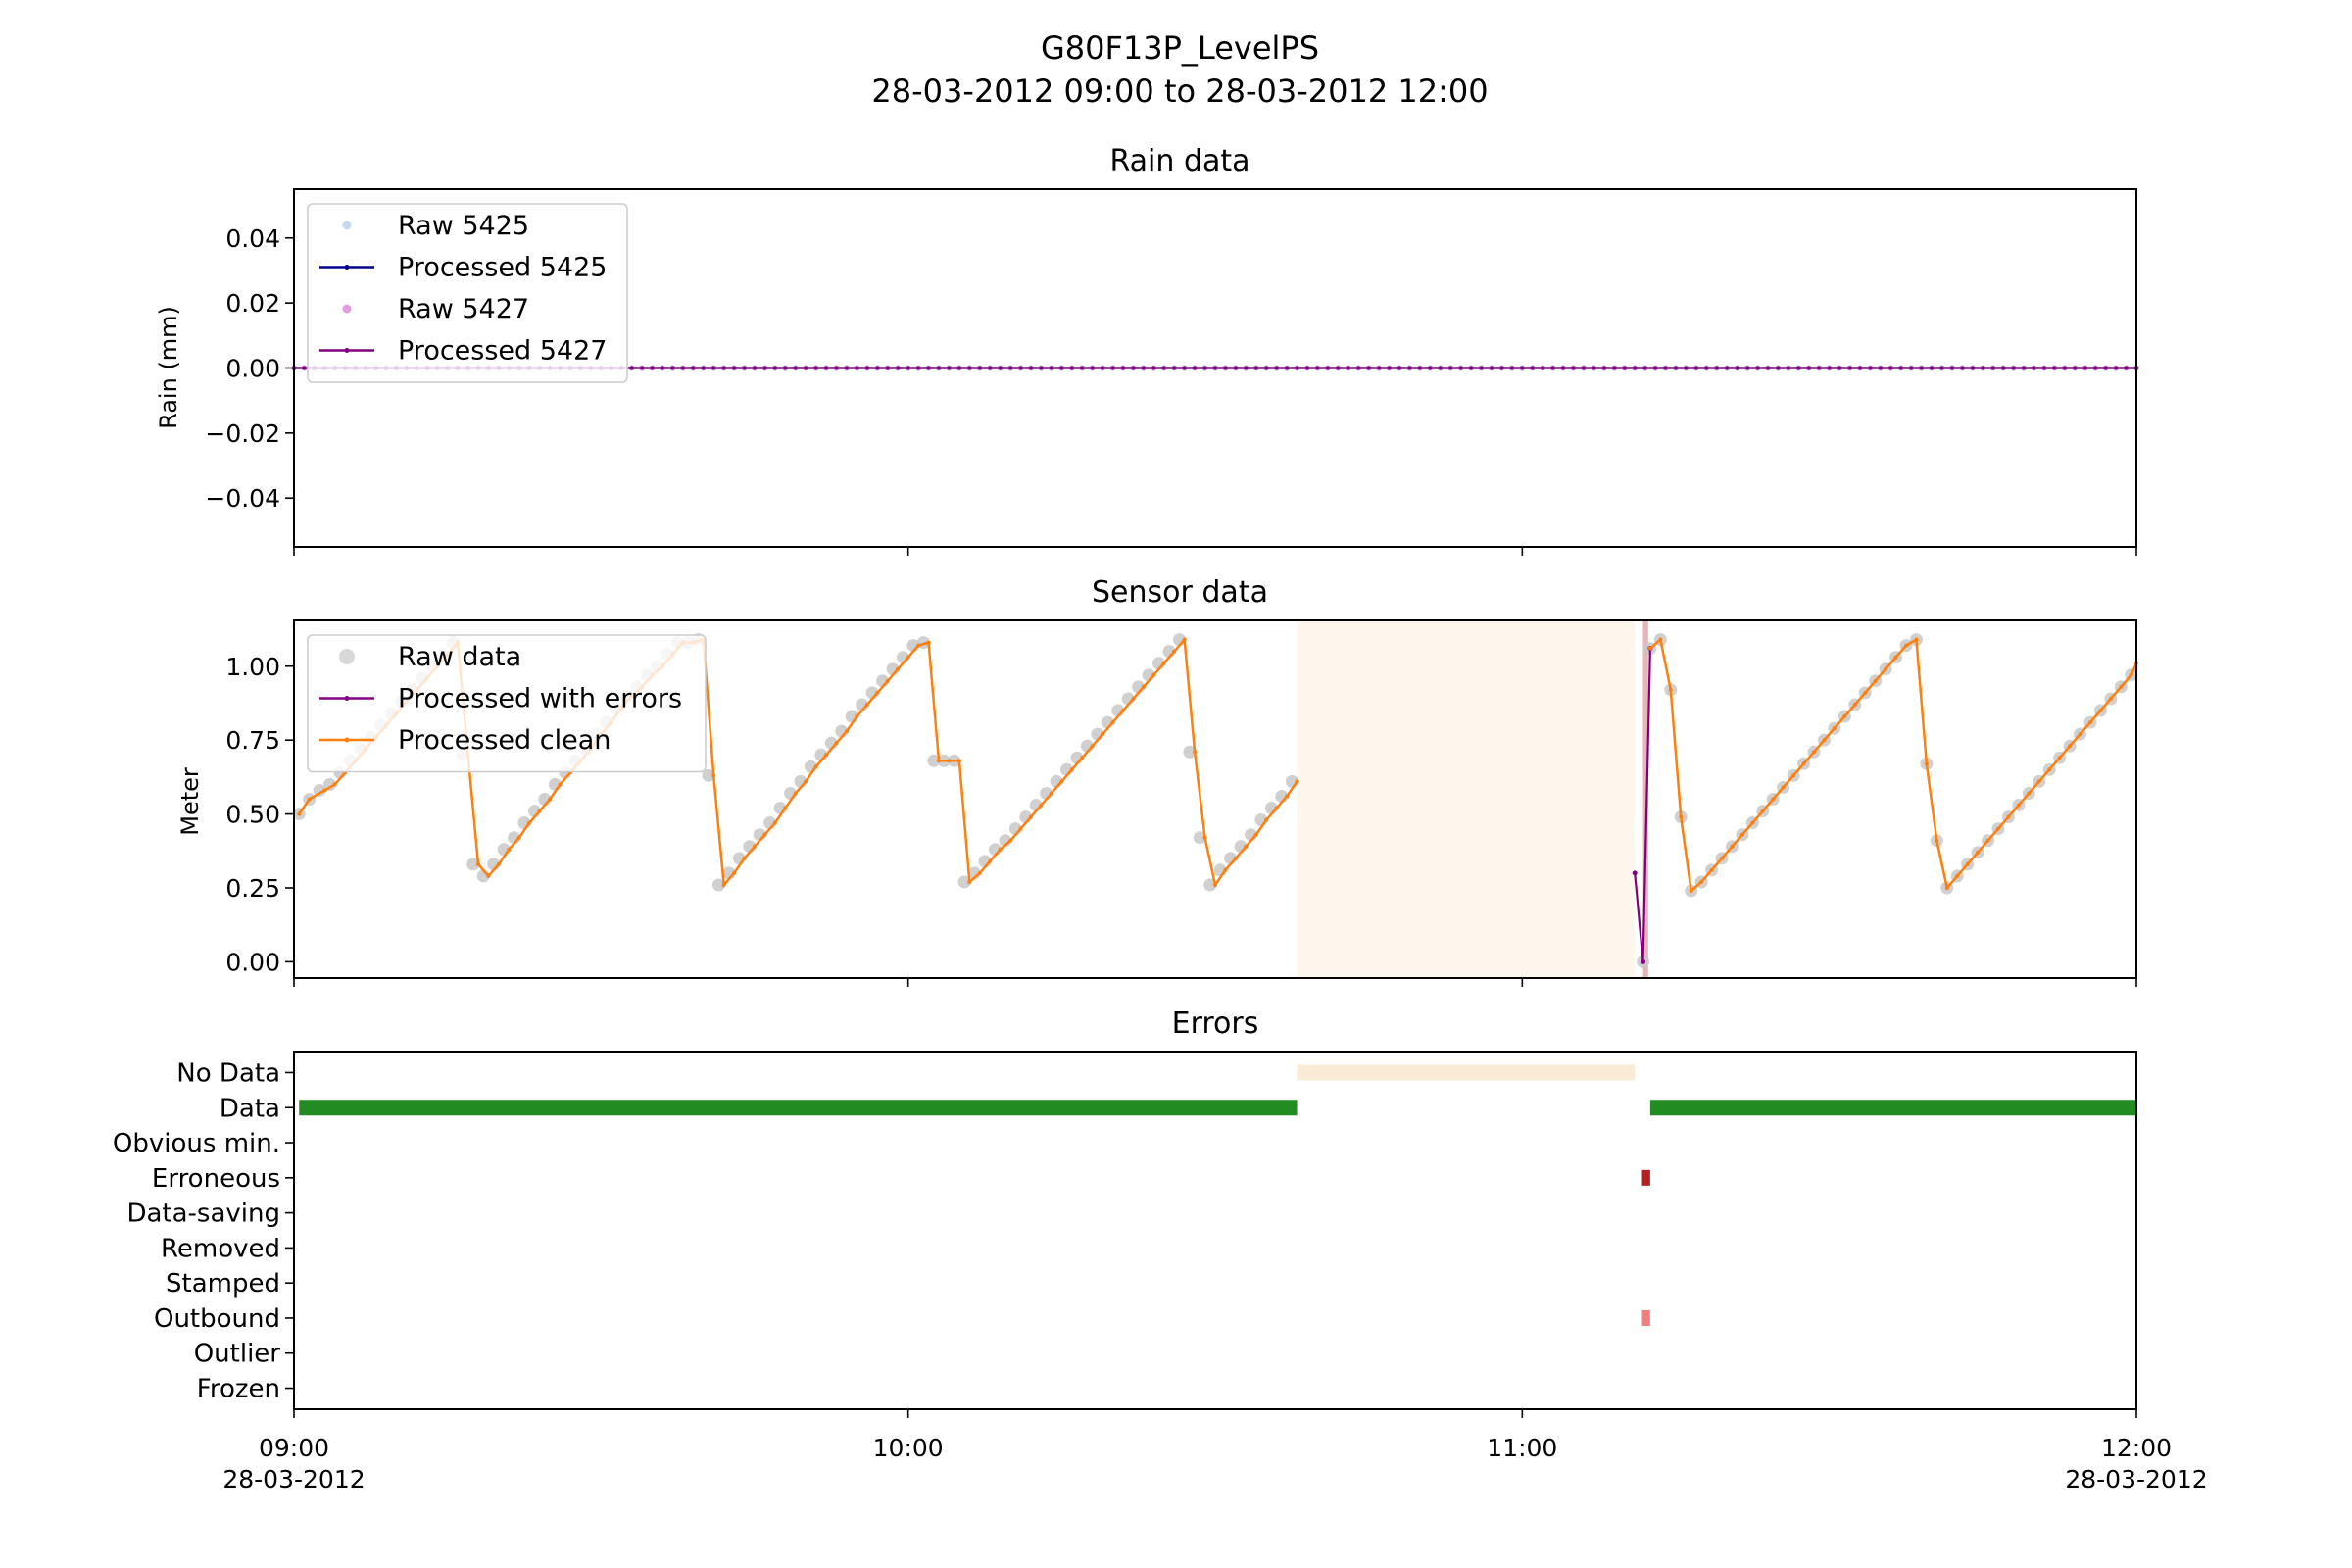 This screenshot has height=1568, width=2352. What do you see at coordinates (1180, 48) in the screenshot?
I see `figure-title: G80F13P_LevelPS` at bounding box center [1180, 48].